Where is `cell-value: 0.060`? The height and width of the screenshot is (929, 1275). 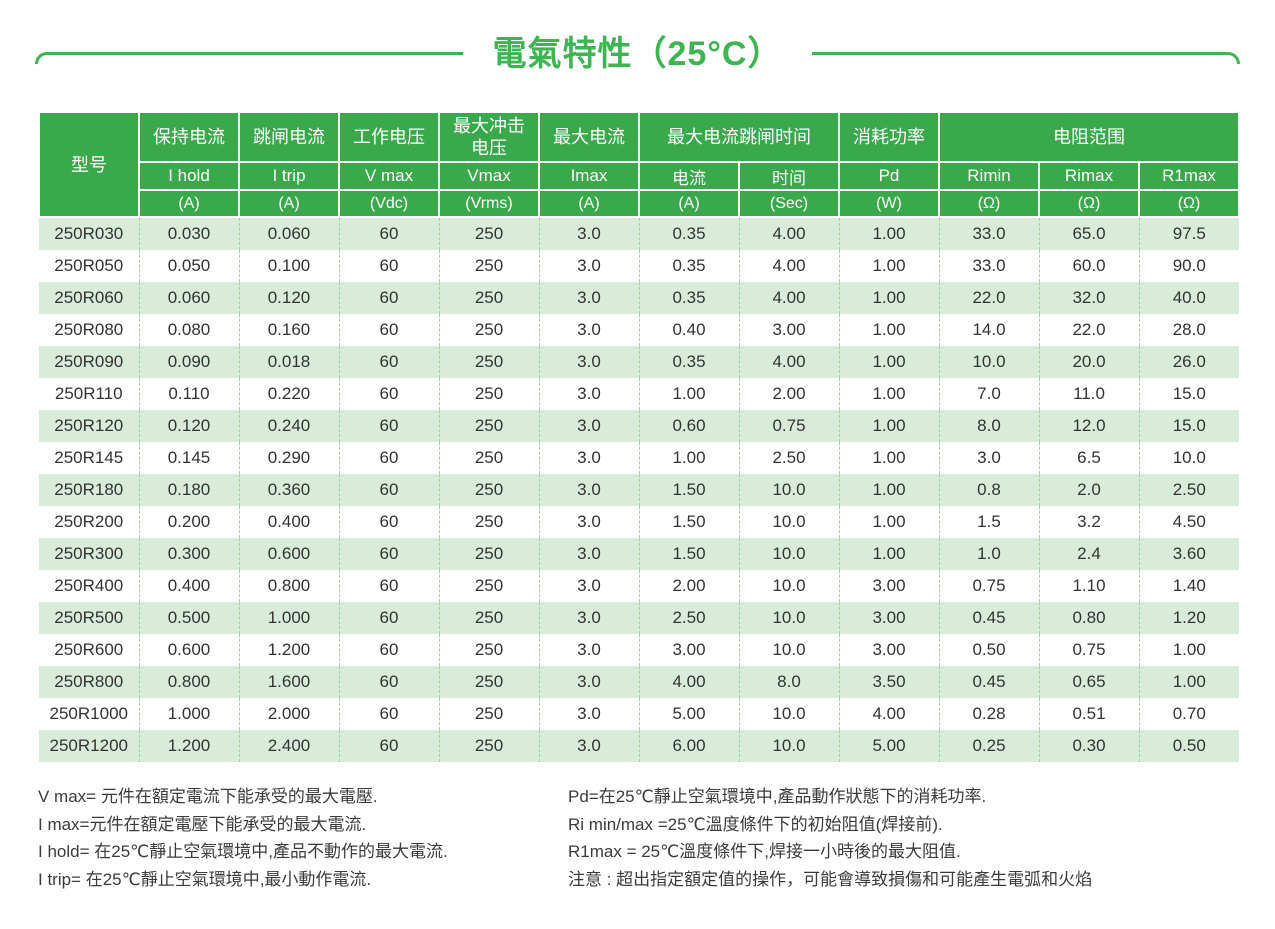
cell-value: 0.060 is located at coordinates (188, 298).